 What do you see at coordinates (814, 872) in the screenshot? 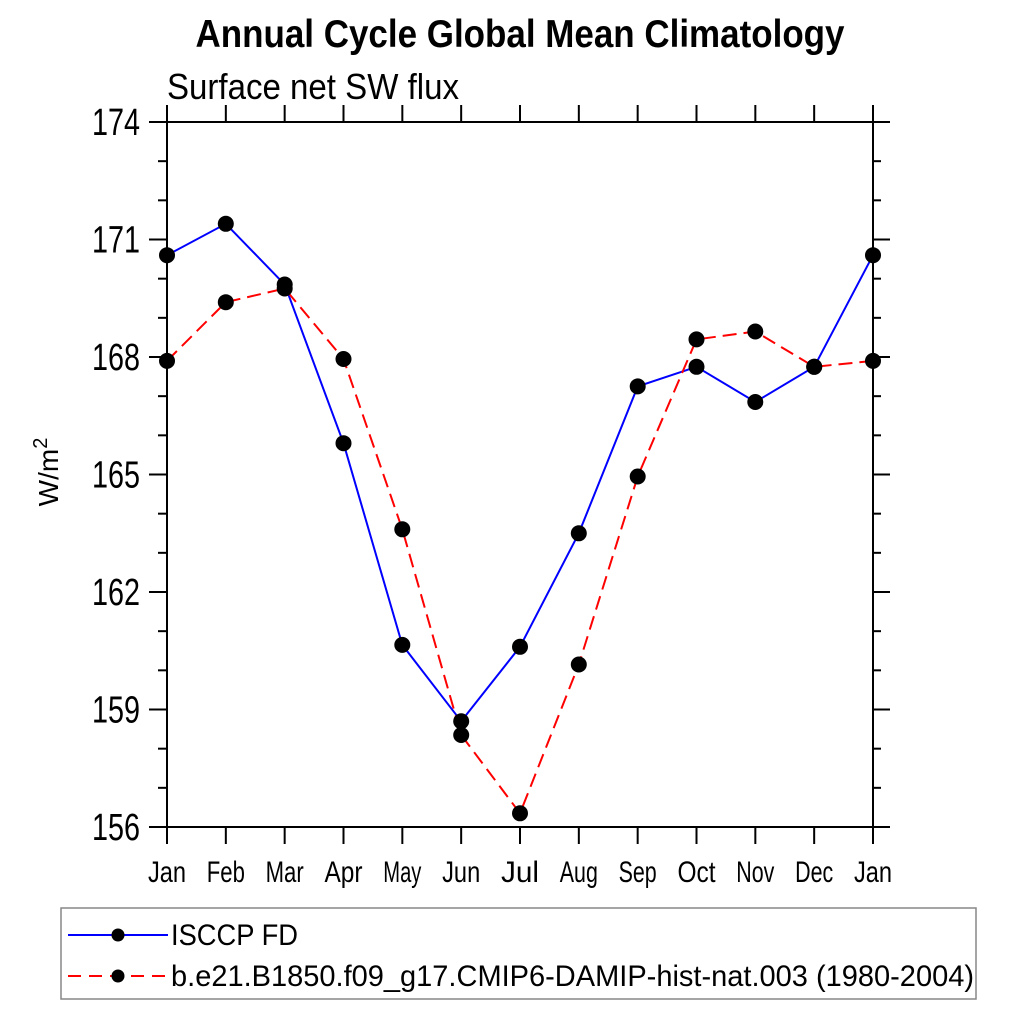
I see `x-tick-label: Dec` at bounding box center [814, 872].